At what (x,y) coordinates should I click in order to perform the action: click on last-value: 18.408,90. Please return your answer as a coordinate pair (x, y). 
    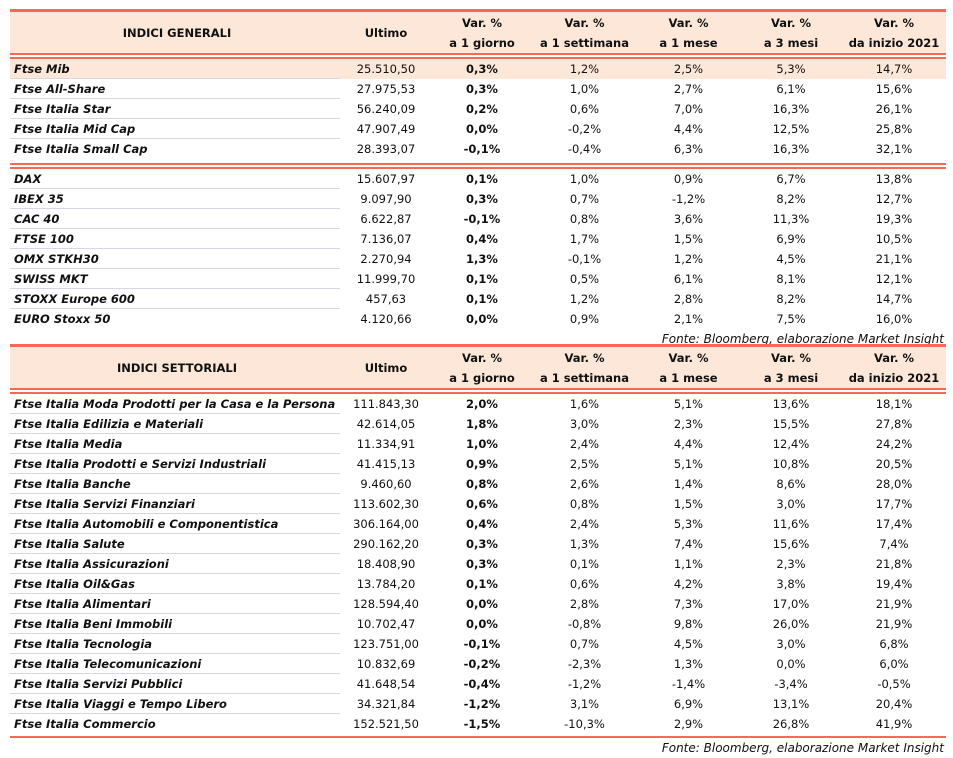
    Looking at the image, I should click on (386, 564).